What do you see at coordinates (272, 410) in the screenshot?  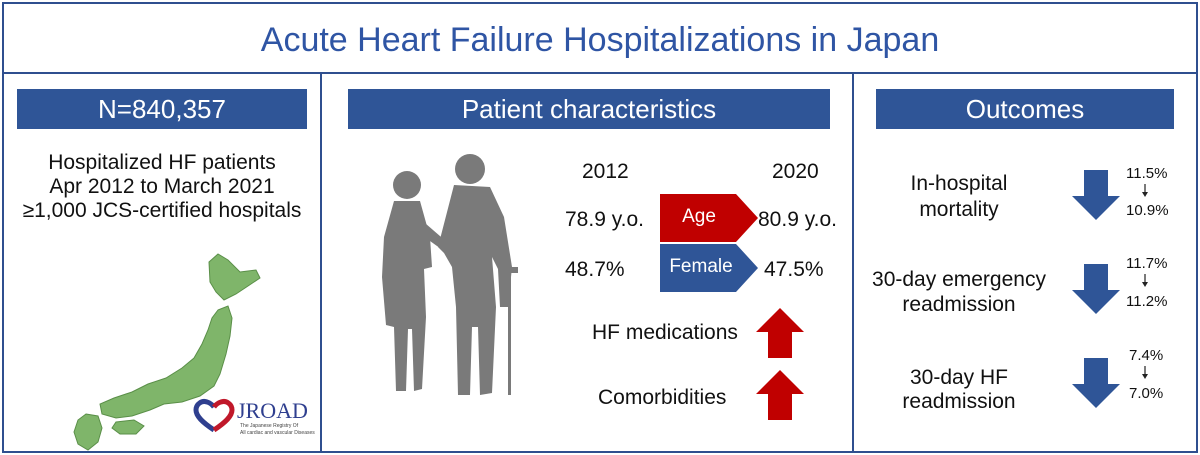 I see `jroad-logo-text: JROAD` at bounding box center [272, 410].